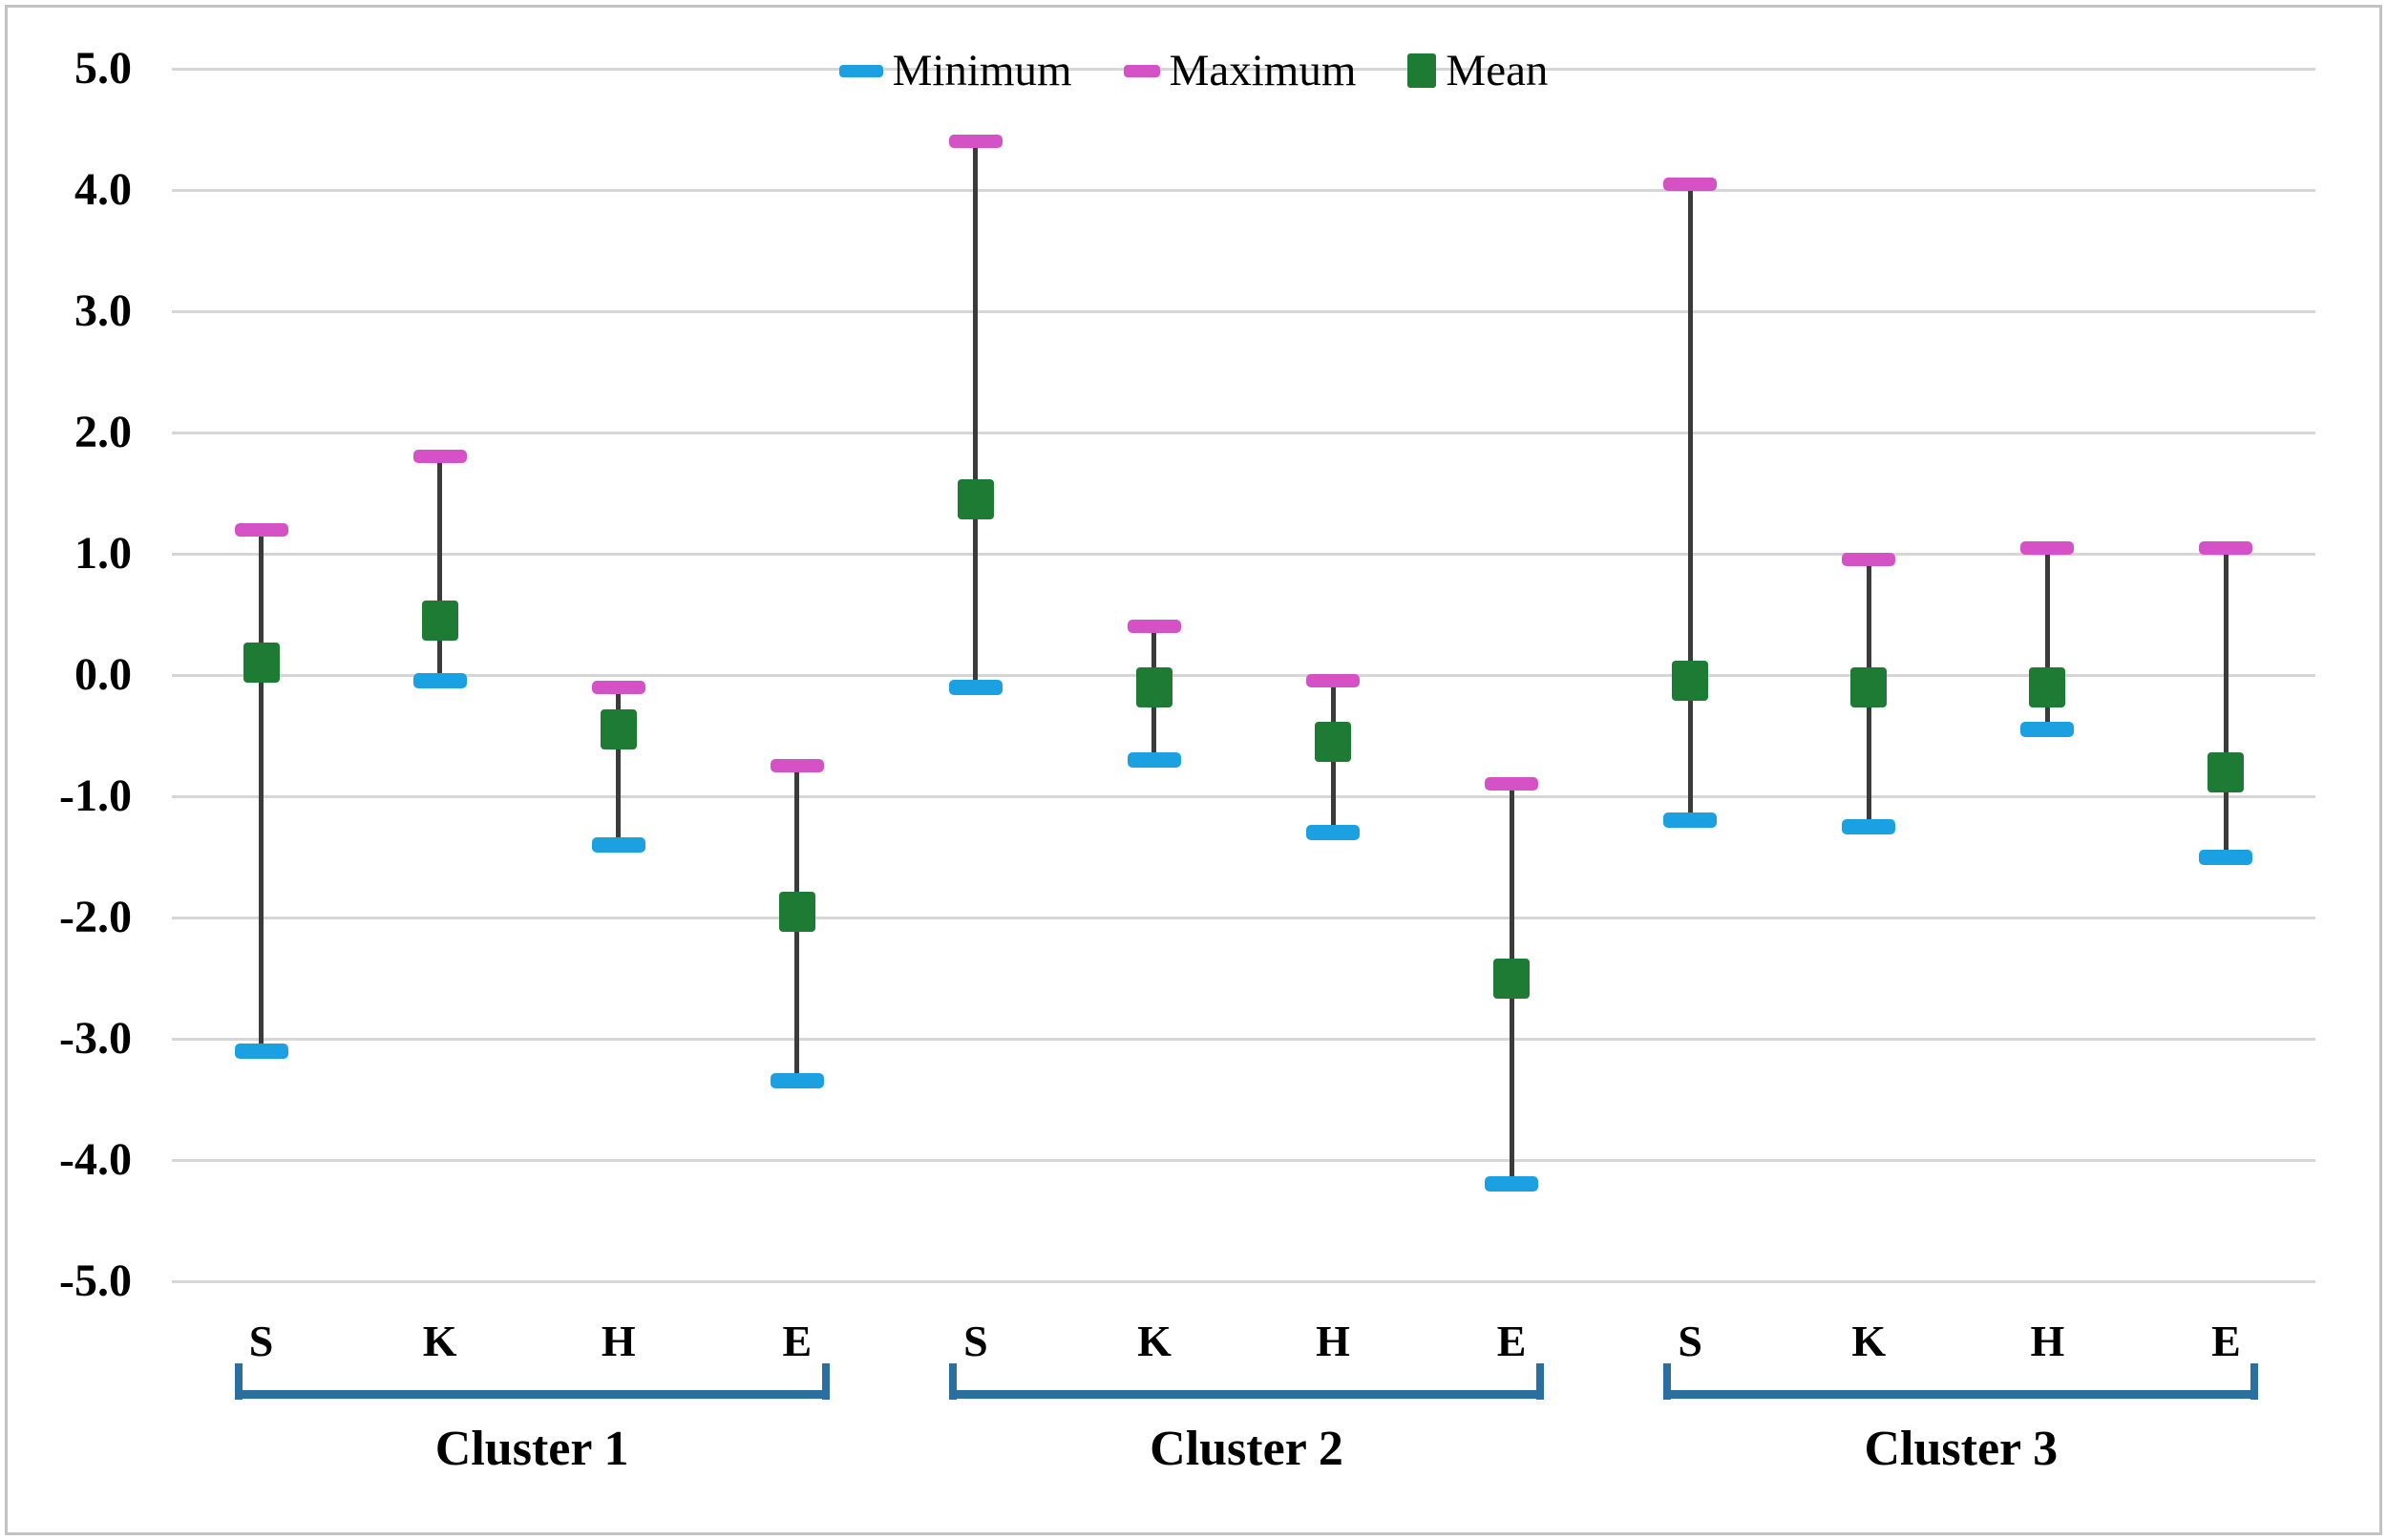  I want to click on y-axis-tick-label: 2.0, so click(103, 432).